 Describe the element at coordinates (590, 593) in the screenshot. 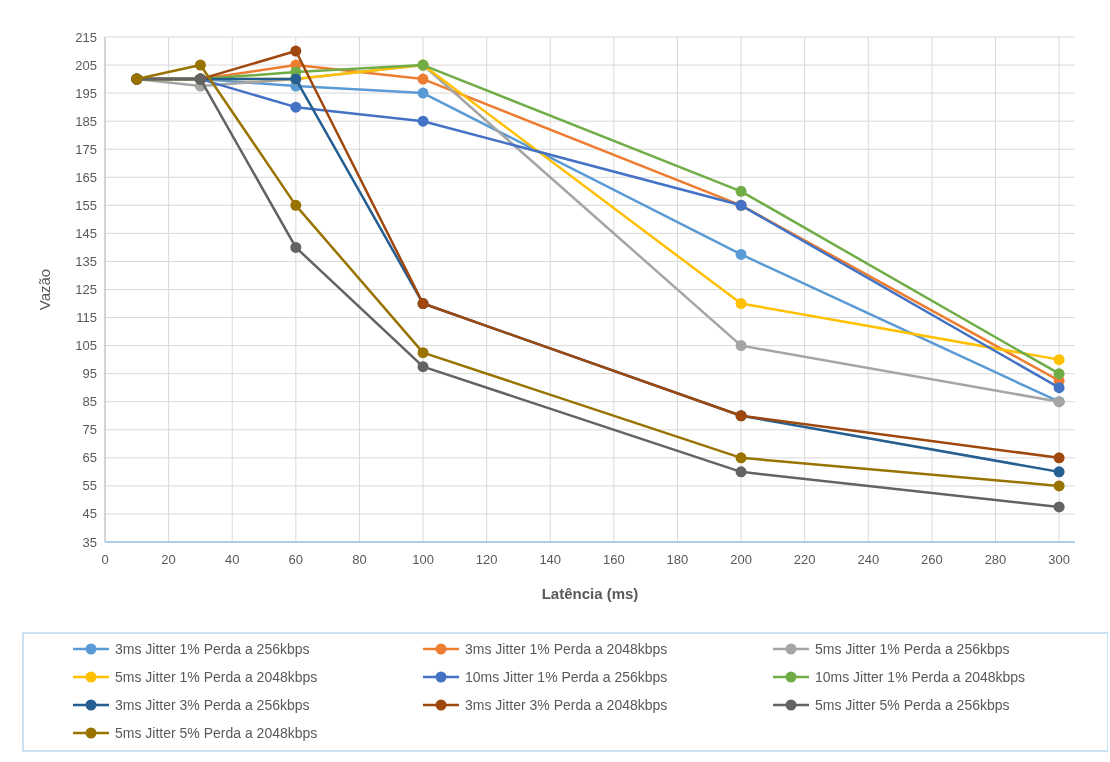

I see `x-axis-title: Latência (ms)` at that location.